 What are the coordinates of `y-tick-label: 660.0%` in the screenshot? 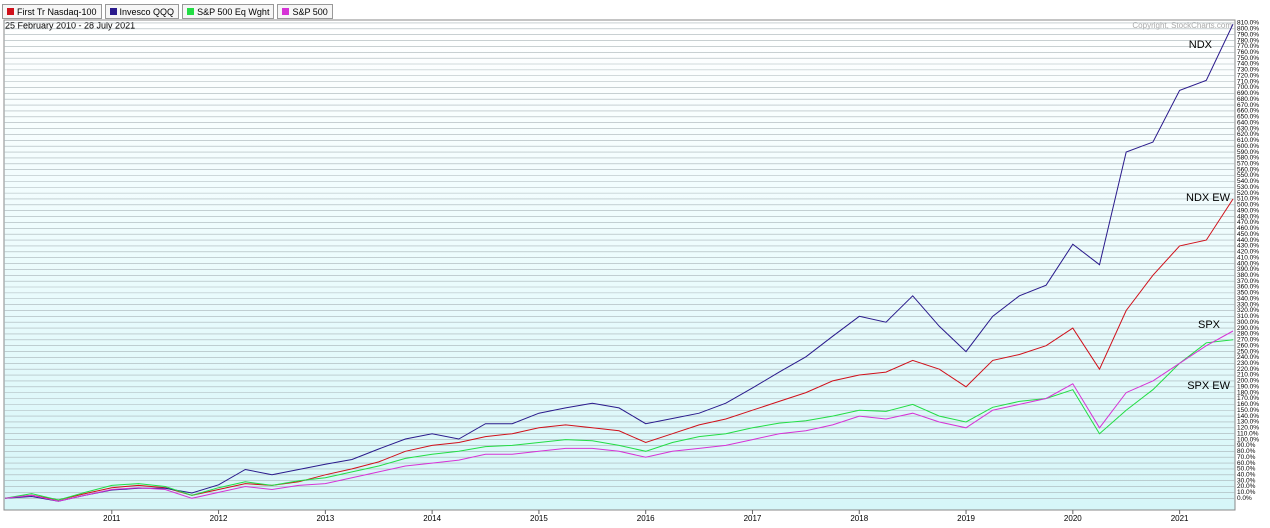 It's located at (1248, 111).